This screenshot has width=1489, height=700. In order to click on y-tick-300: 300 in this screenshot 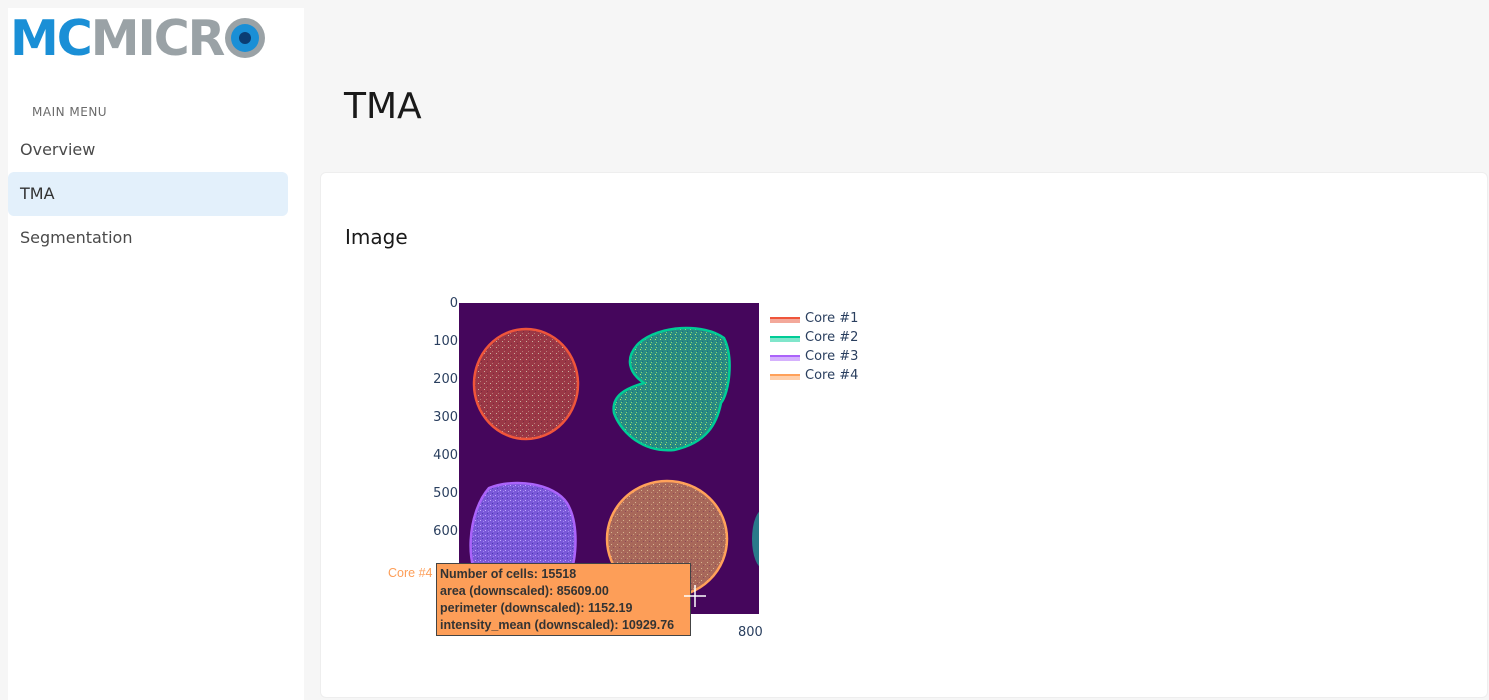, I will do `click(445, 417)`.